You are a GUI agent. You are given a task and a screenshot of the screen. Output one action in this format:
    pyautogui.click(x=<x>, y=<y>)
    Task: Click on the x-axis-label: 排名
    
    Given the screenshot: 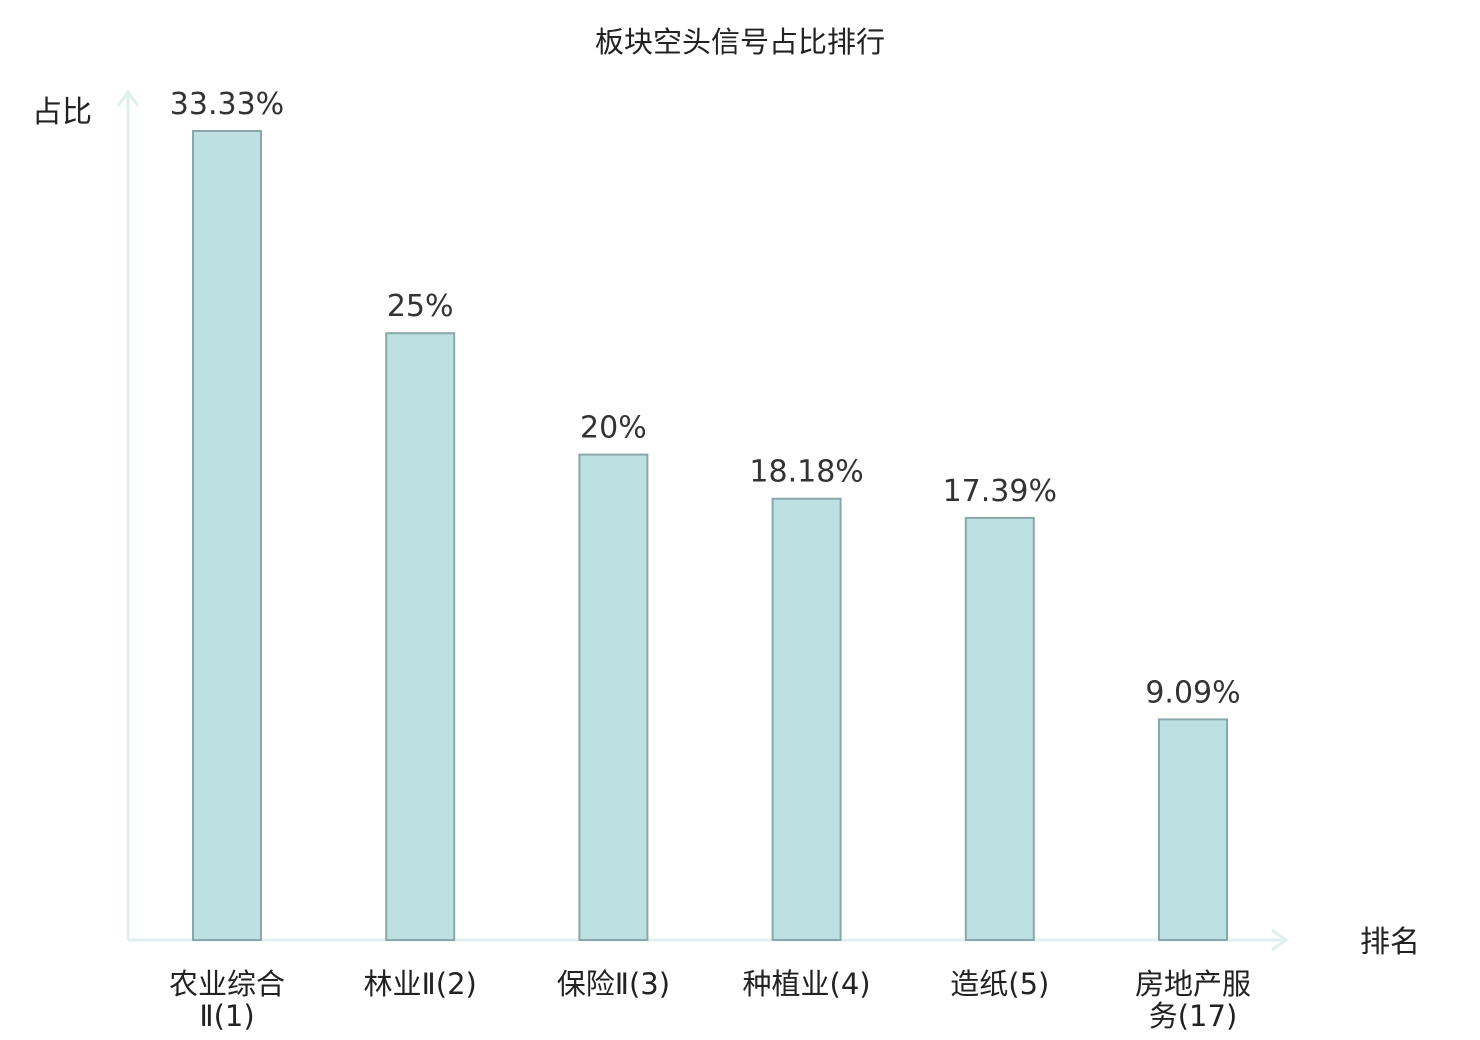 What is the action you would take?
    pyautogui.click(x=1390, y=942)
    